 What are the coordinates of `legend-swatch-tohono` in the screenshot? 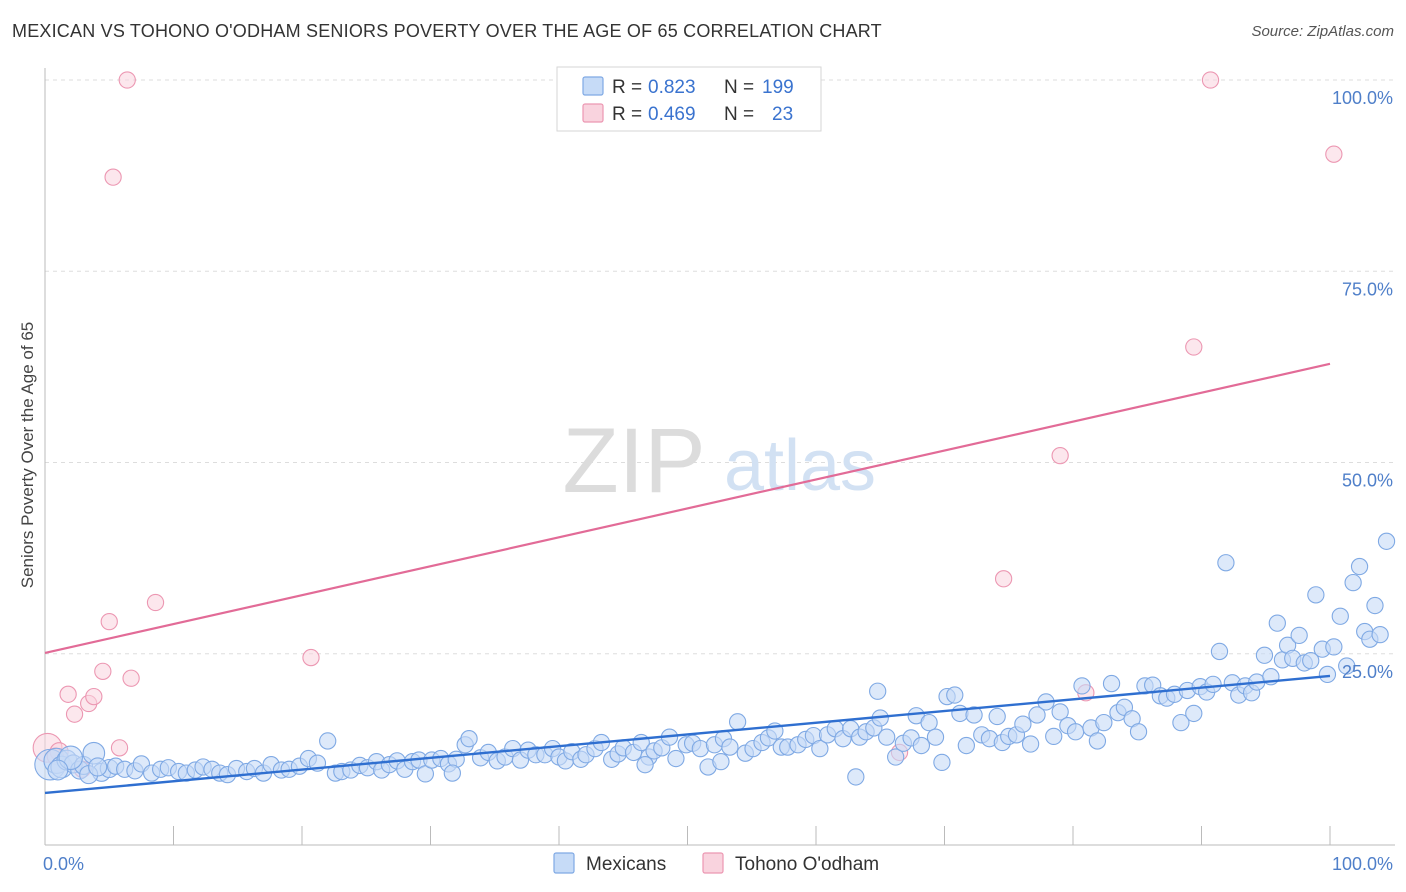 It's located at (593, 113).